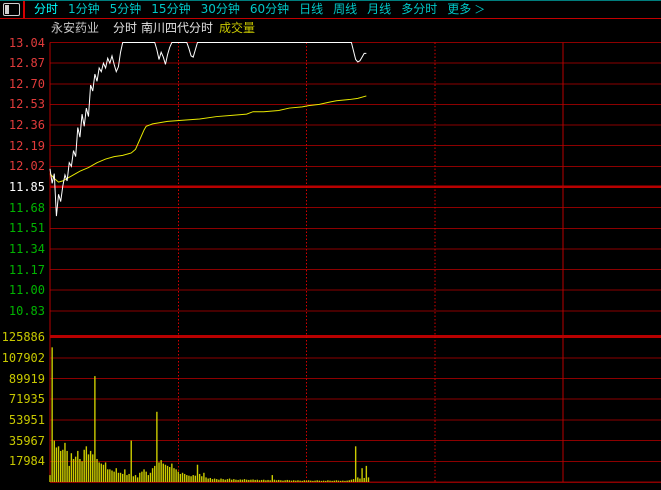  I want to click on tab-period-1: 1分钟, so click(84, 9).